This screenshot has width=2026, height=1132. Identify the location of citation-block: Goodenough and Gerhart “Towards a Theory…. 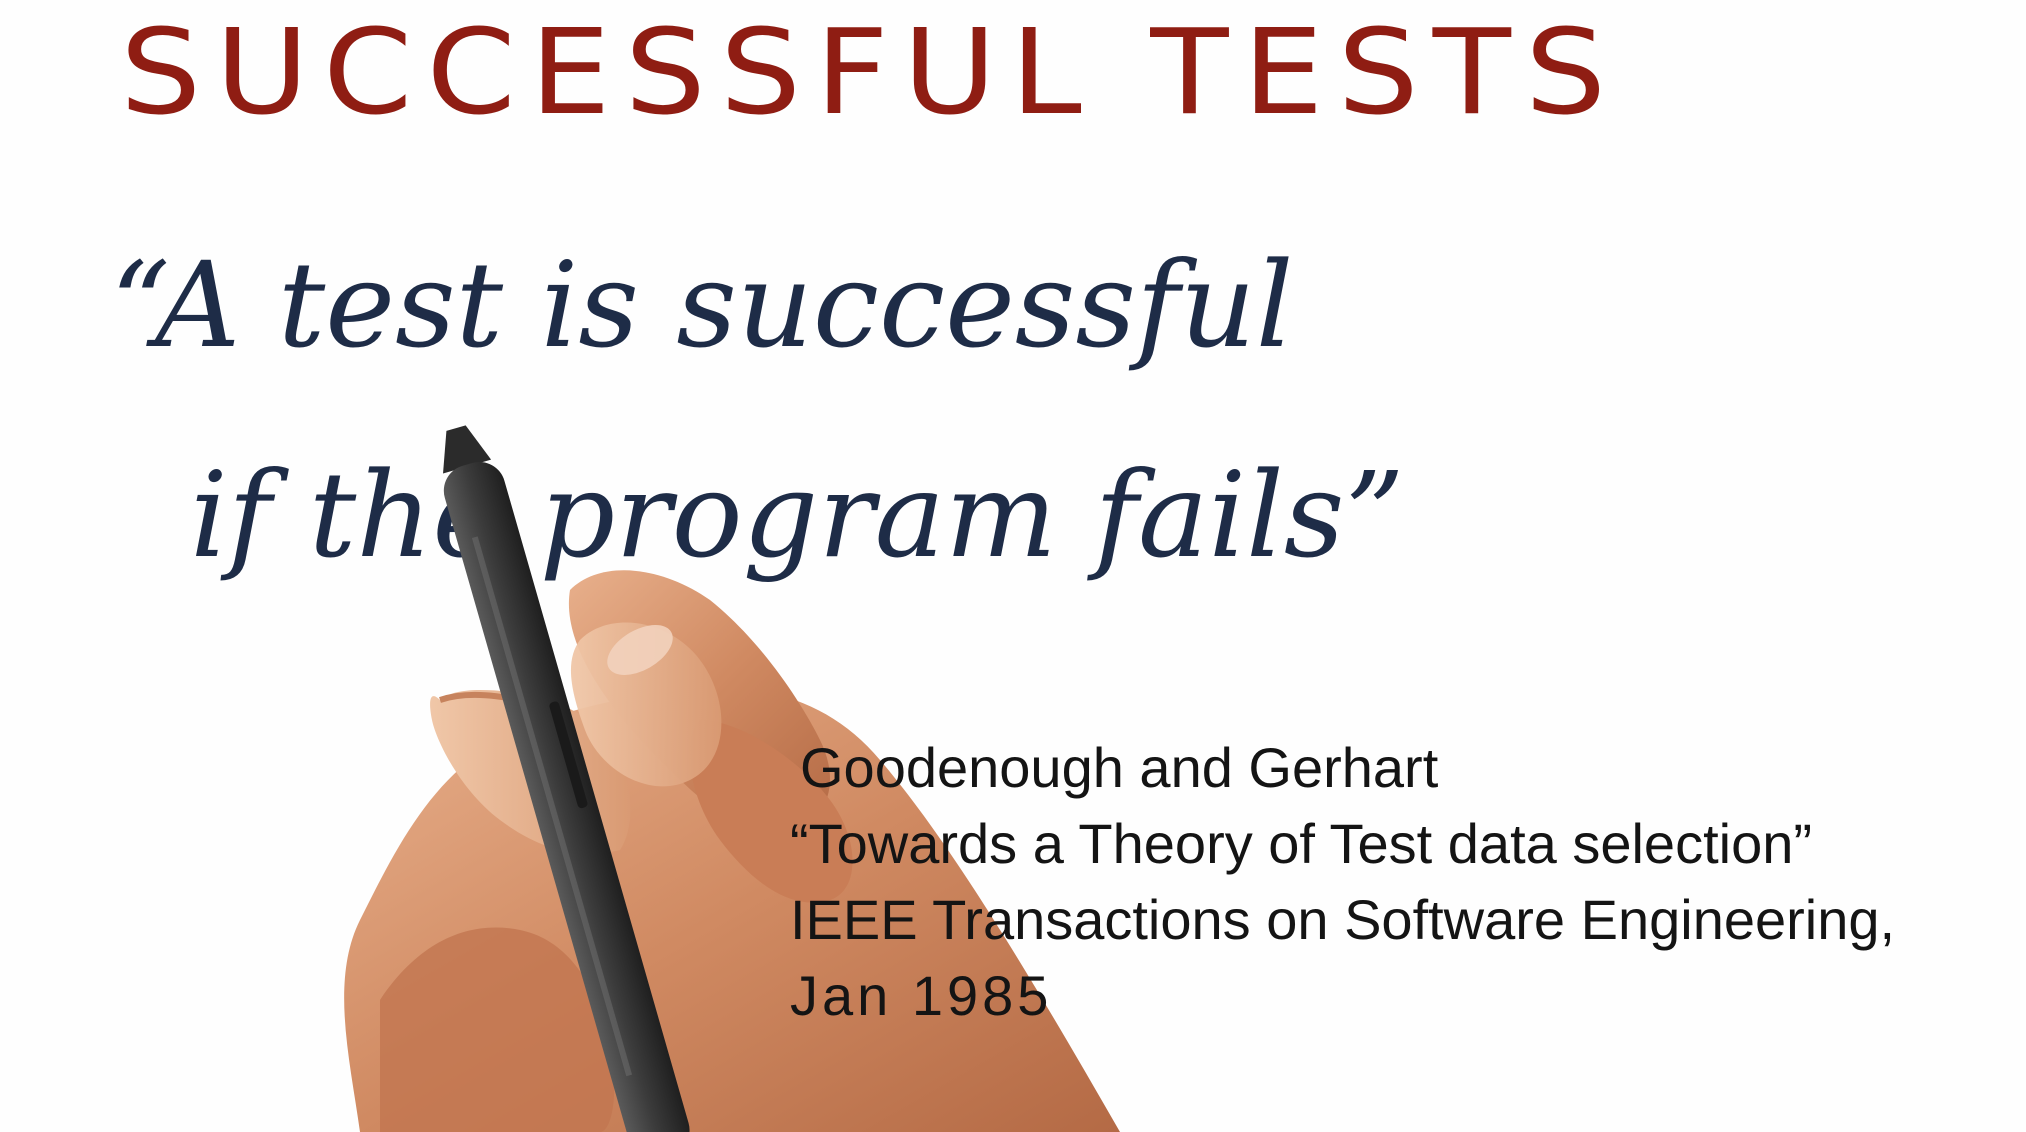
(1342, 882).